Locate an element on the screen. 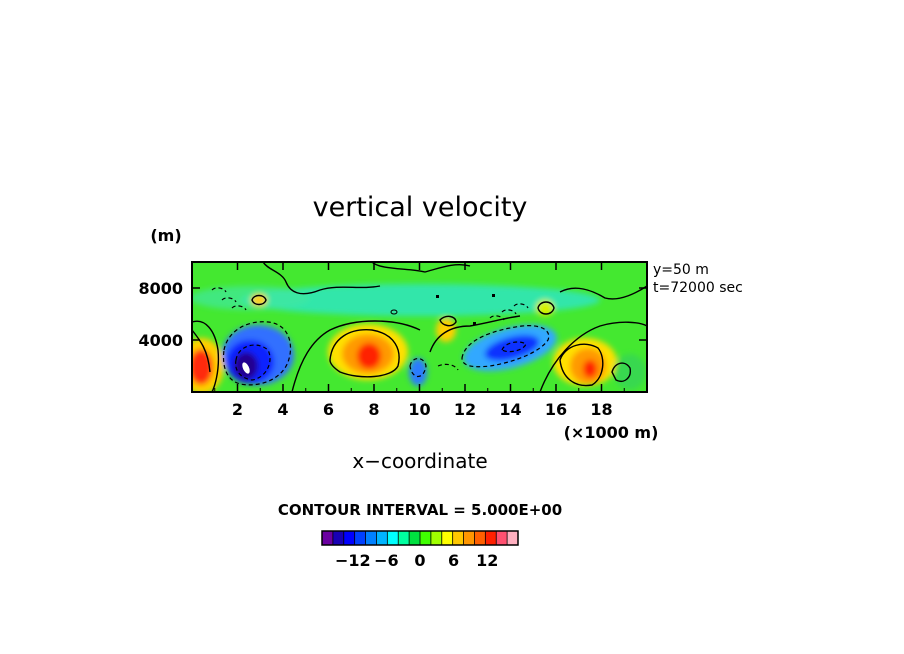  negative-contours is located at coordinates (380, 336).